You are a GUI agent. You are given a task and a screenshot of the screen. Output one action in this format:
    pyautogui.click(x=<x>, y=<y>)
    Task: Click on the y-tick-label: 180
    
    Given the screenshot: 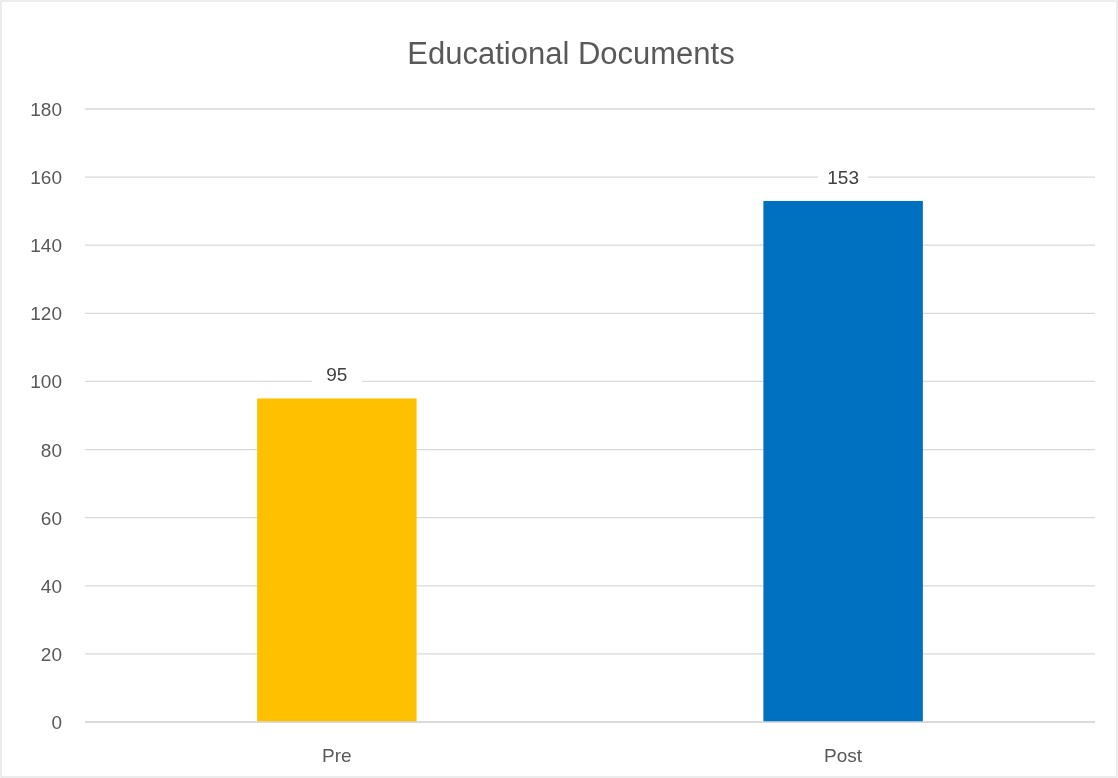 What is the action you would take?
    pyautogui.click(x=46, y=109)
    